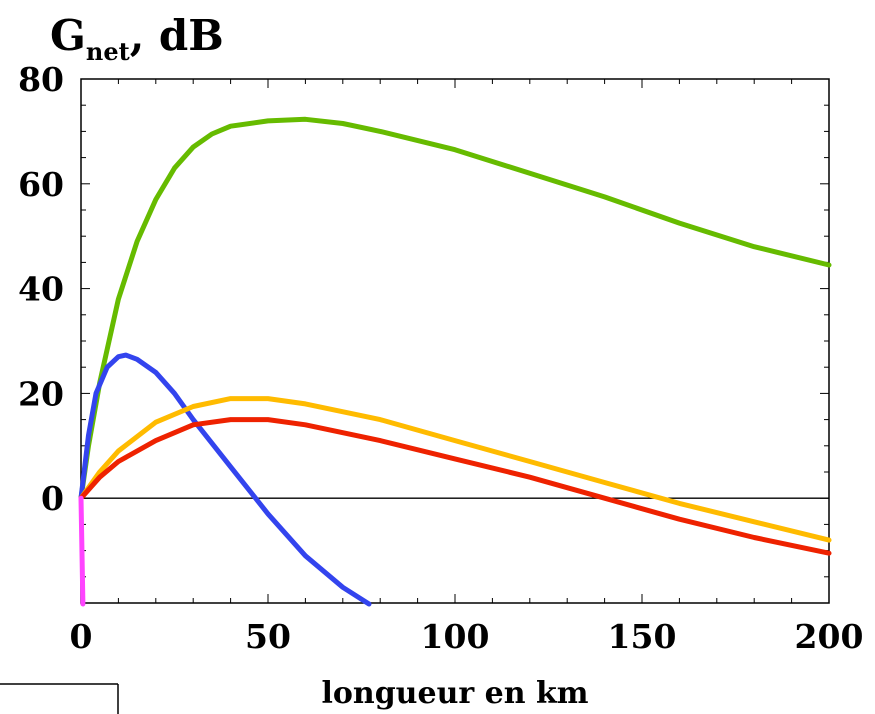 Image resolution: width=875 pixels, height=714 pixels. What do you see at coordinates (455, 636) in the screenshot?
I see `x-tick-label: 100` at bounding box center [455, 636].